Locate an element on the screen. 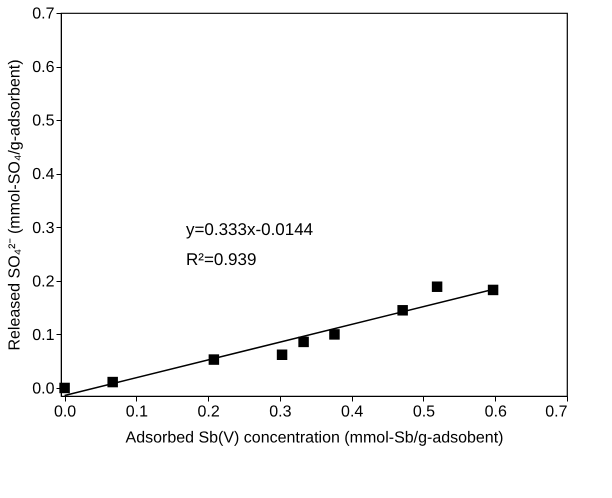  x-tick-label: 0.5 is located at coordinates (424, 412).